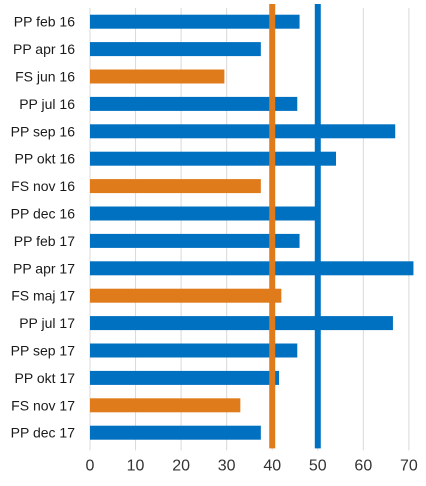  What do you see at coordinates (363, 465) in the screenshot?
I see `x-tick-label: 60` at bounding box center [363, 465].